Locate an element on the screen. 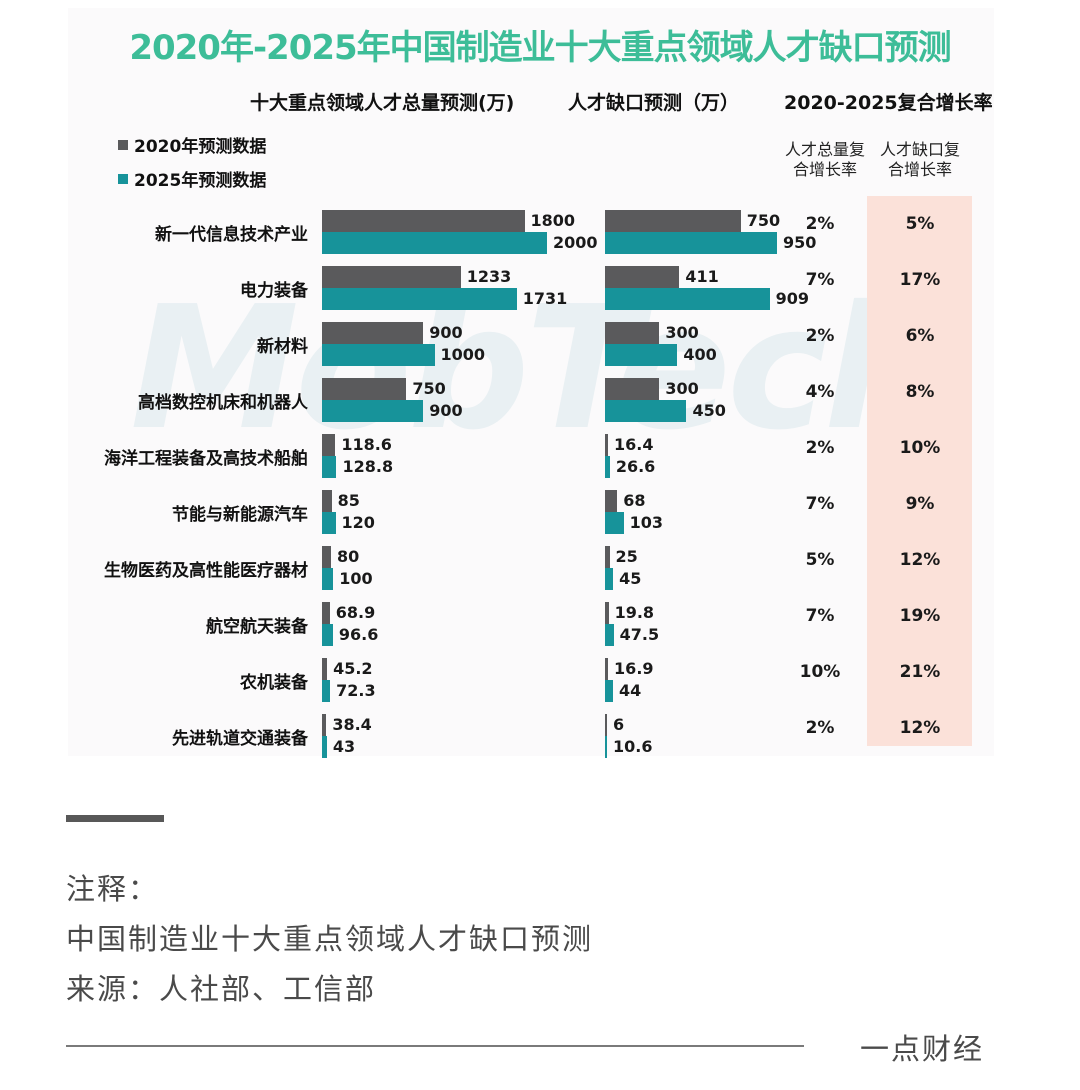  chart-row: 节能与新能源汽车 85 120 68 103 7% 9% is located at coordinates (540, 513).